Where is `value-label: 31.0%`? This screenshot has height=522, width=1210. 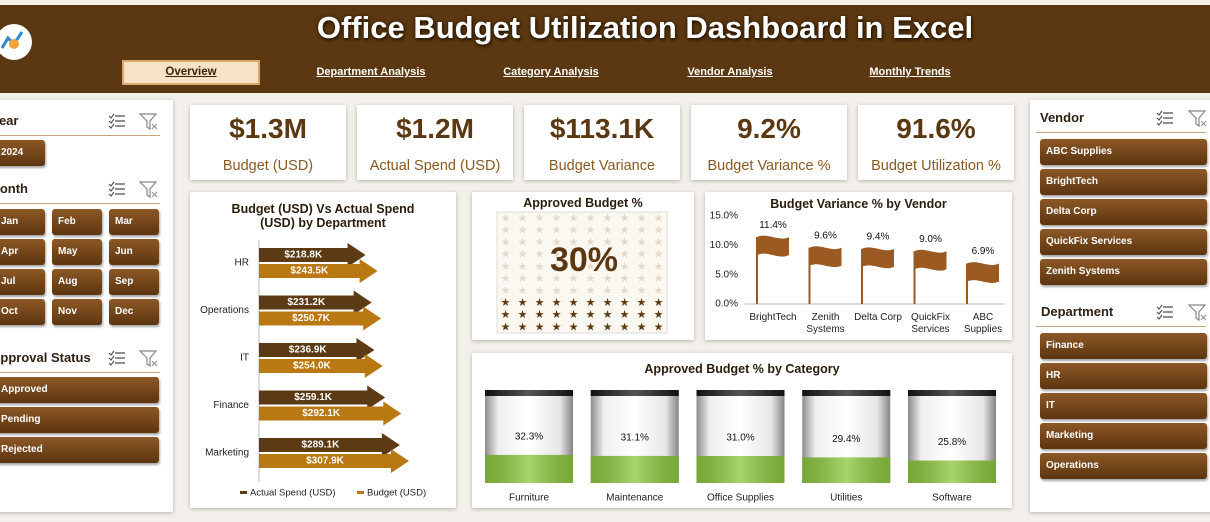
value-label: 31.0% is located at coordinates (740, 438).